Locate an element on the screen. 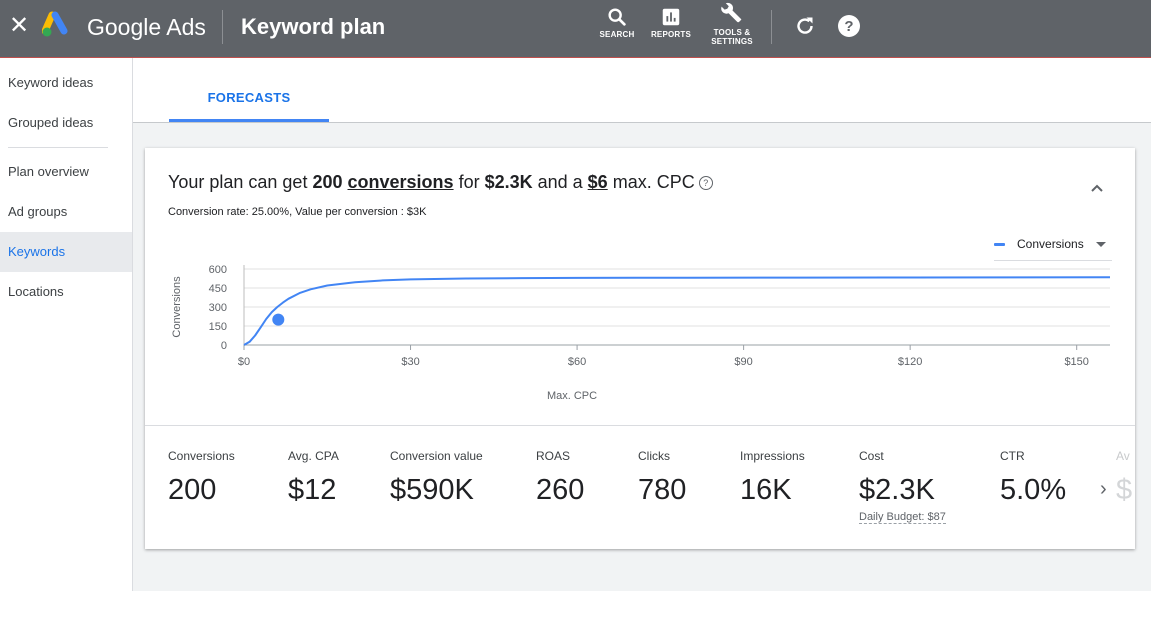 This screenshot has width=1151, height=642. search-icon is located at coordinates (617, 17).